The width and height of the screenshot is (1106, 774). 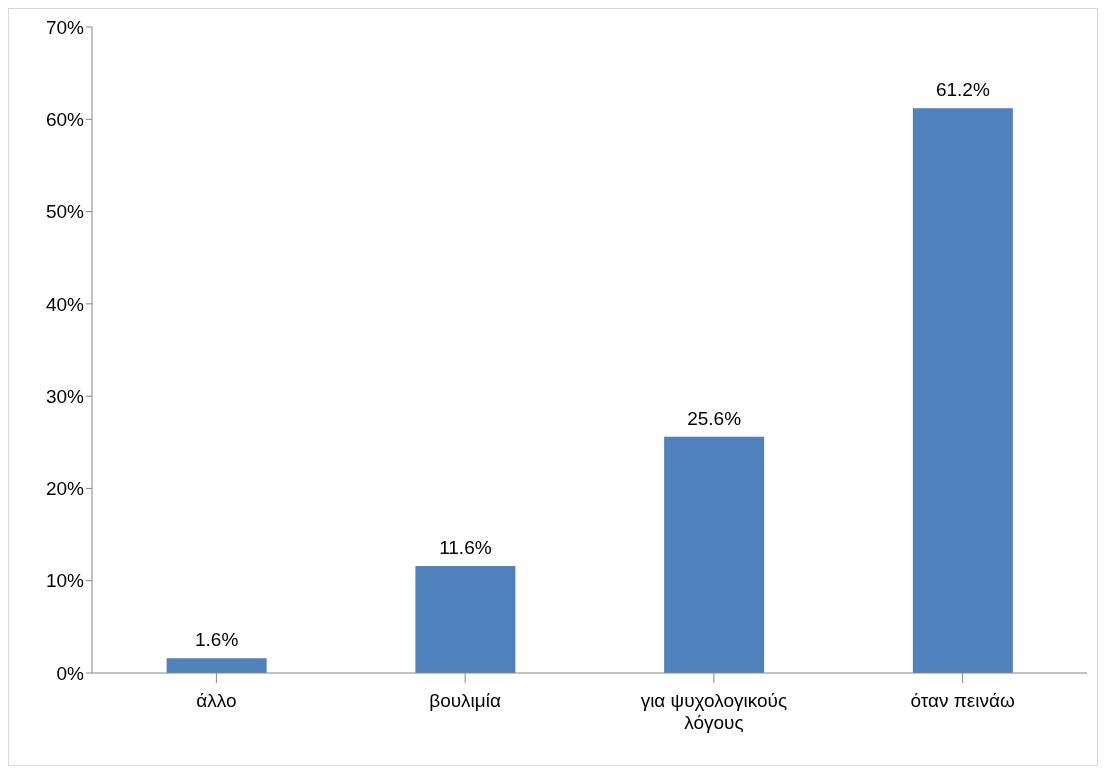 I want to click on y-tick-label: 20%, so click(x=65, y=489).